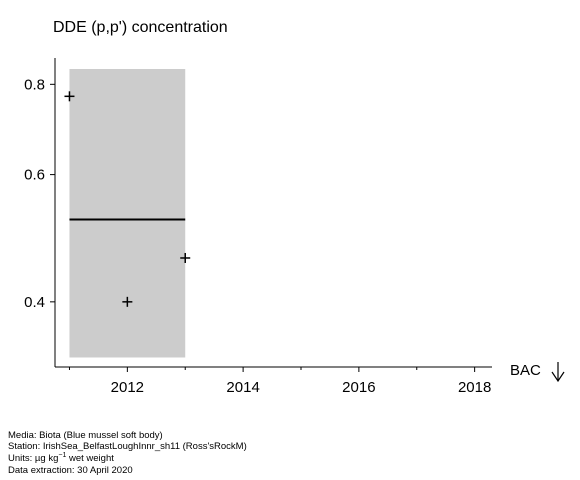 The image size is (580, 480). I want to click on footer-units-prefix: Units: µg kg, so click(33, 458).